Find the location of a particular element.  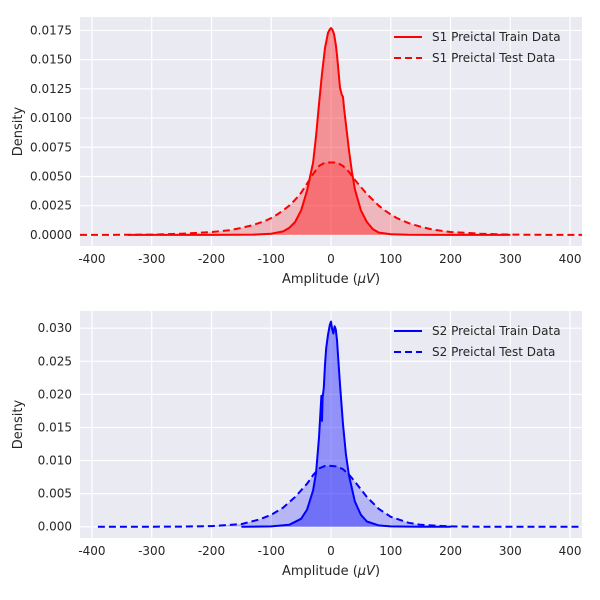

bottom-x-tick-label: -300 is located at coordinates (151, 551).